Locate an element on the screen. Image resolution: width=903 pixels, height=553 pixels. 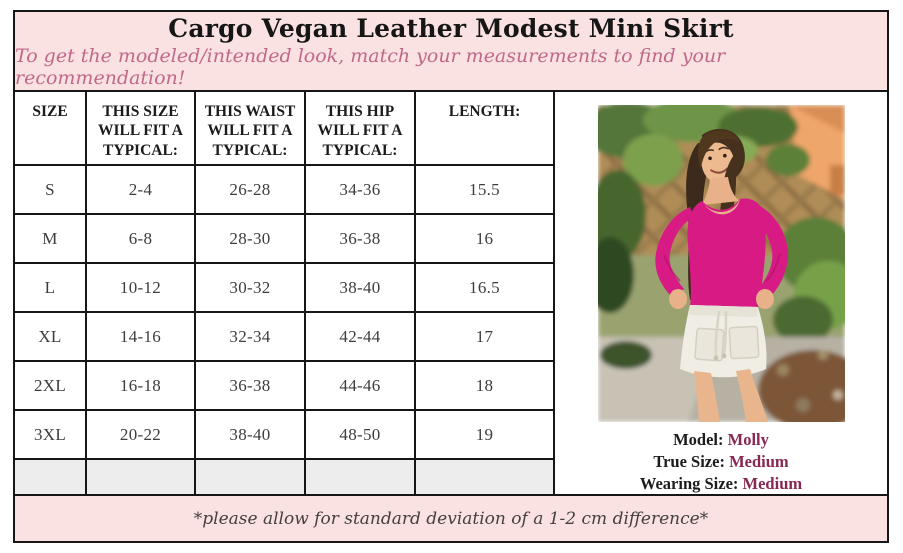
cell-fit: 14-16 is located at coordinates (140, 337).